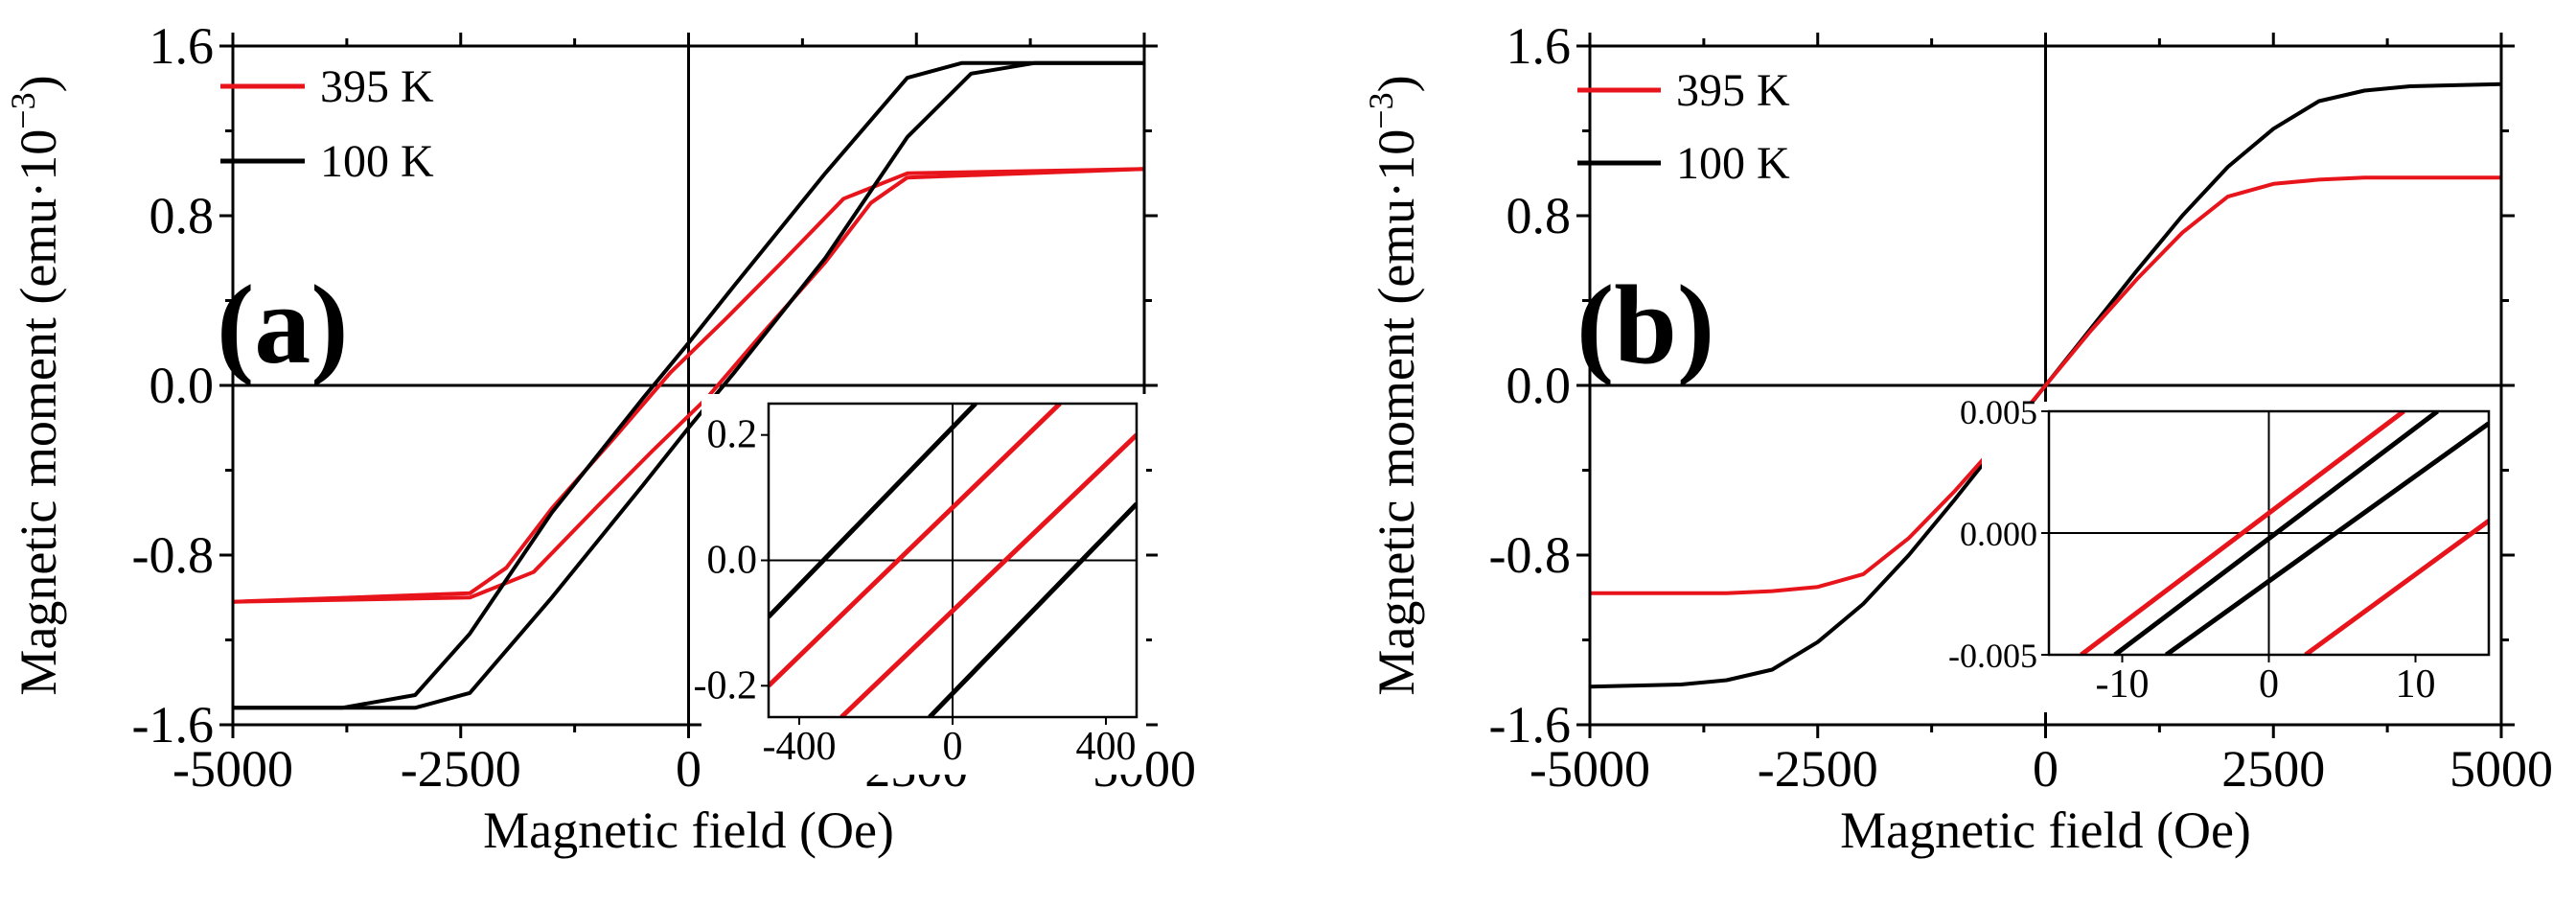  I want to click on inset-x-tick-label: 10, so click(2416, 684).